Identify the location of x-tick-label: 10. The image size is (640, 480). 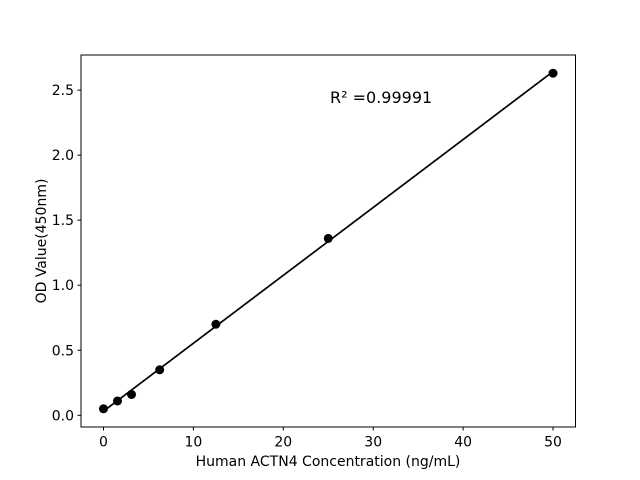
(193, 443).